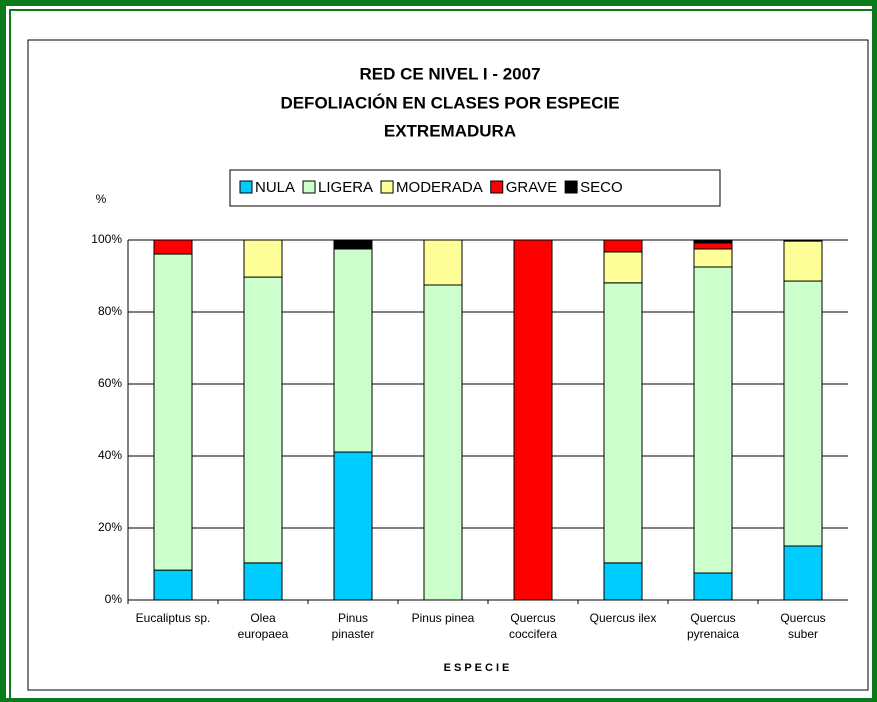 Image resolution: width=877 pixels, height=702 pixels. I want to click on x-tick-label: Quercus coccifera, so click(533, 626).